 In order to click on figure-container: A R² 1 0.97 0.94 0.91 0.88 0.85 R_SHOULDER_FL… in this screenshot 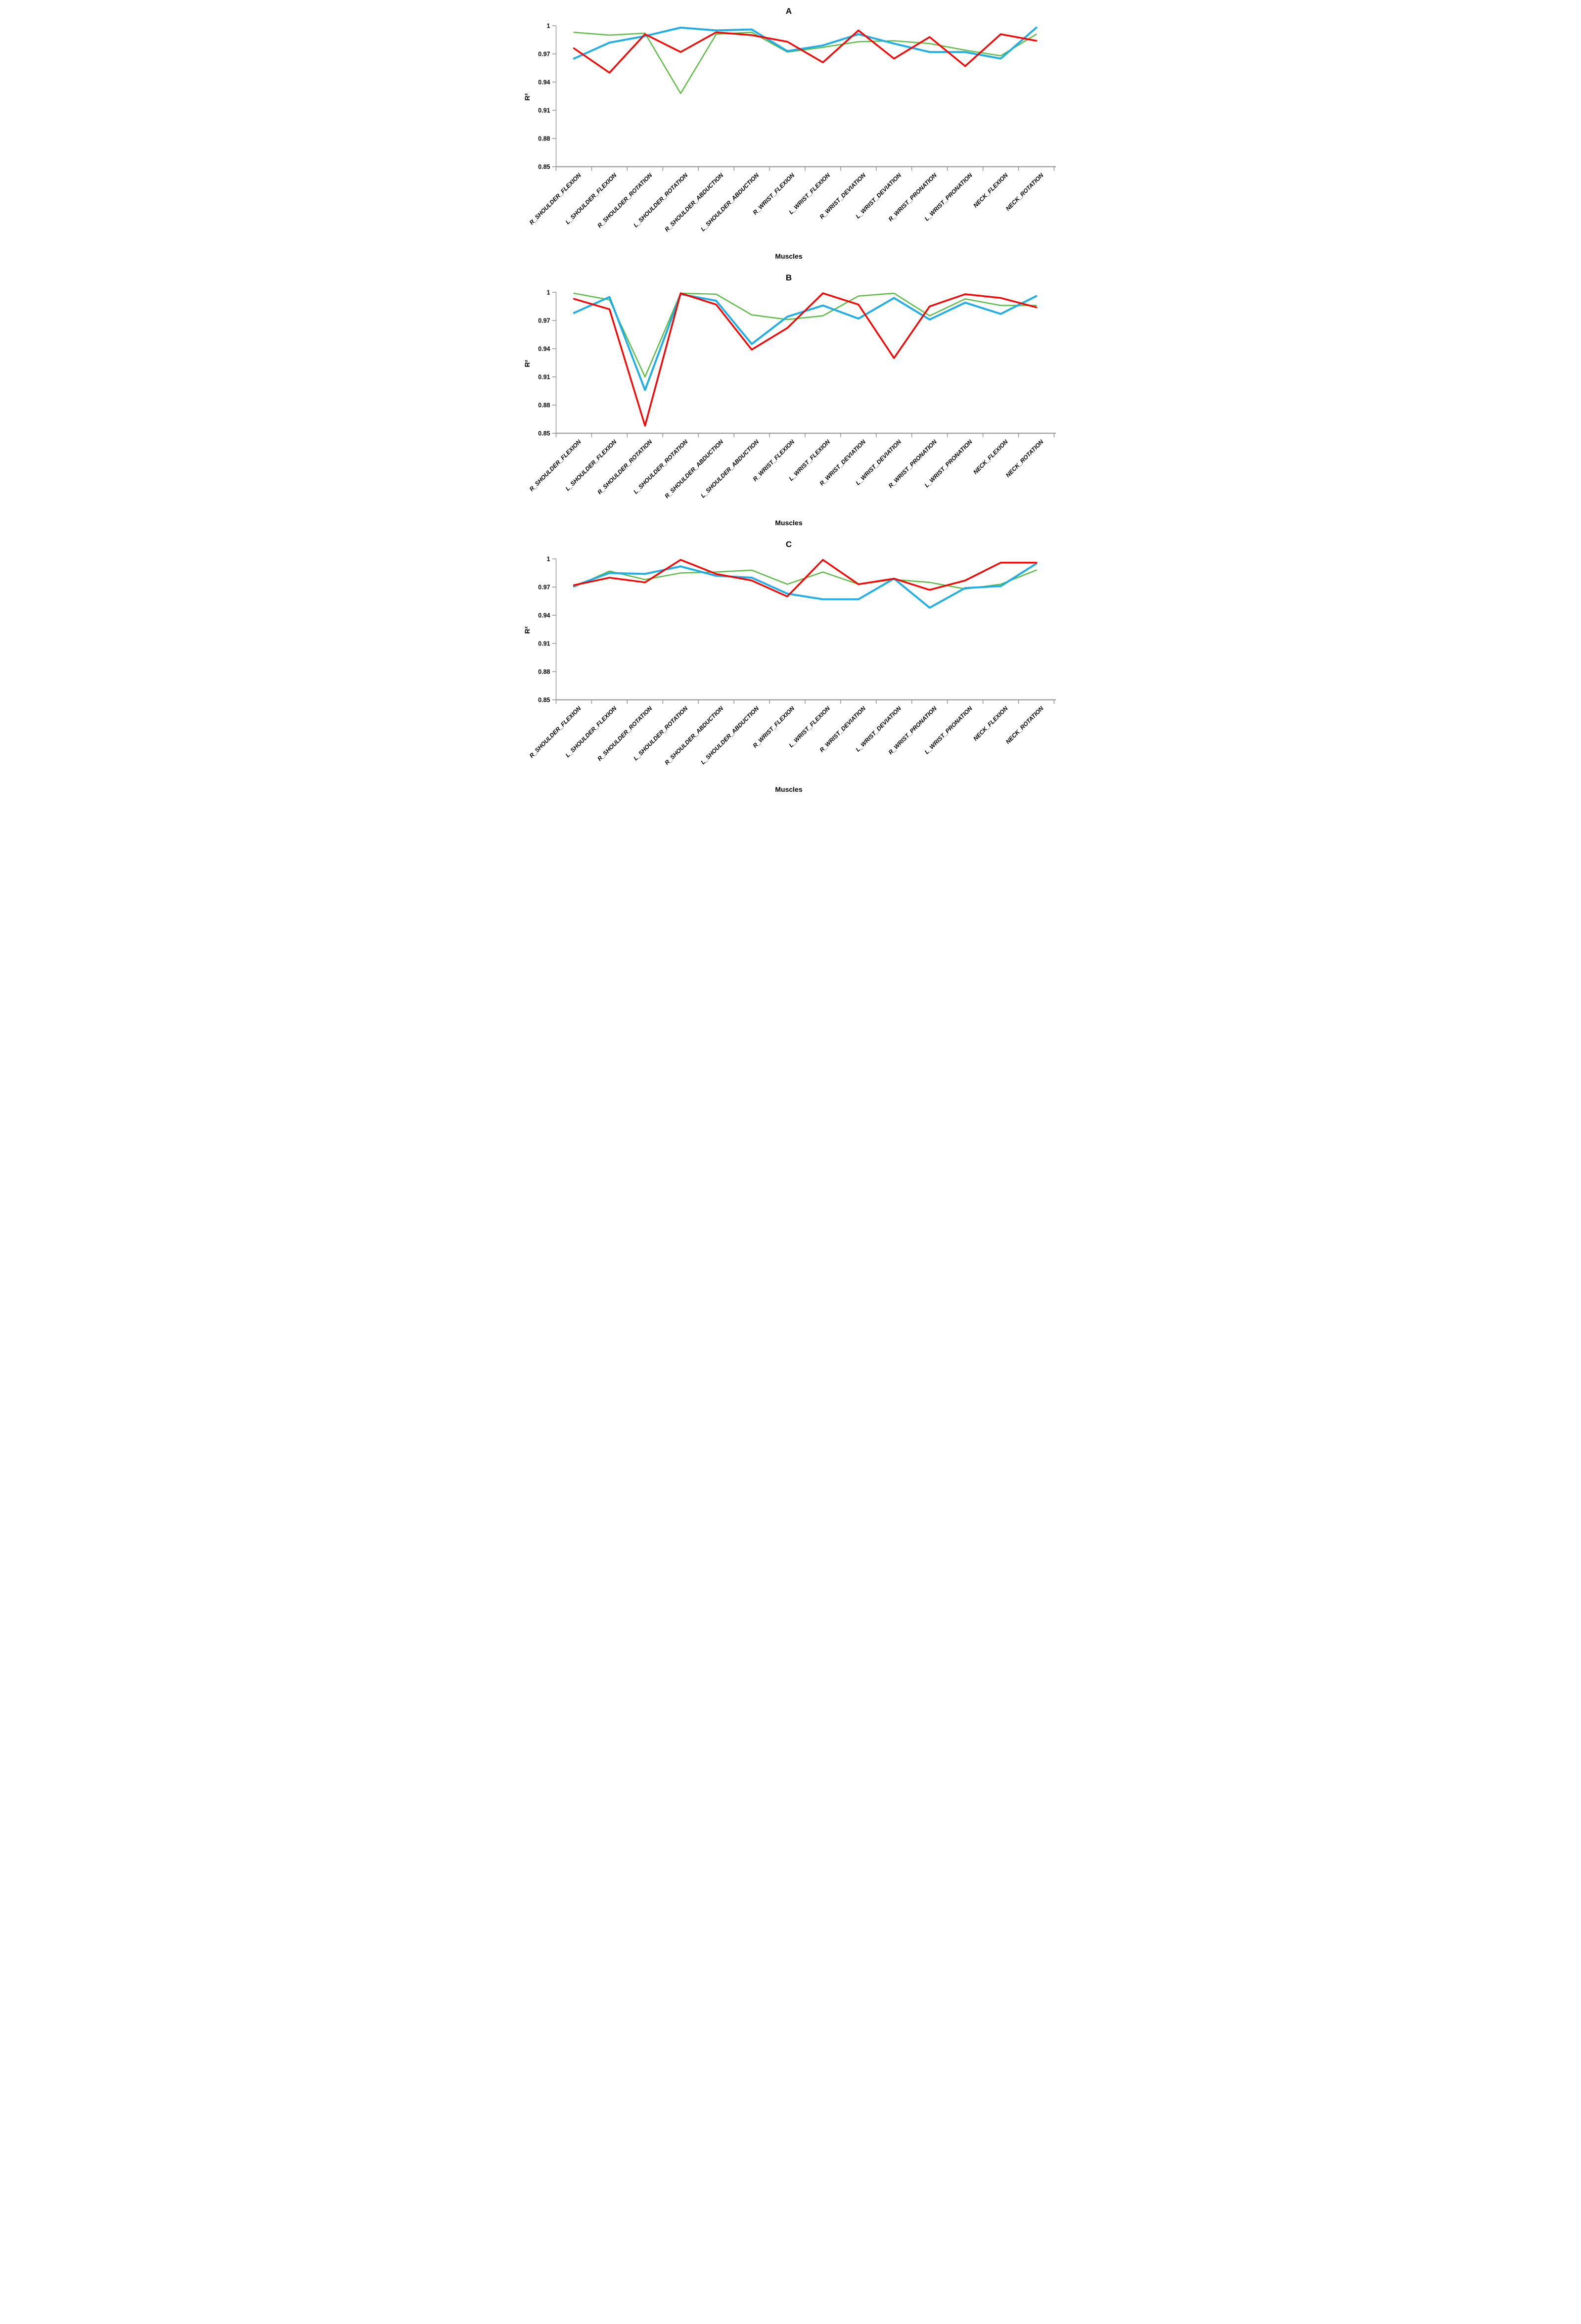, I will do `click(790, 400)`.